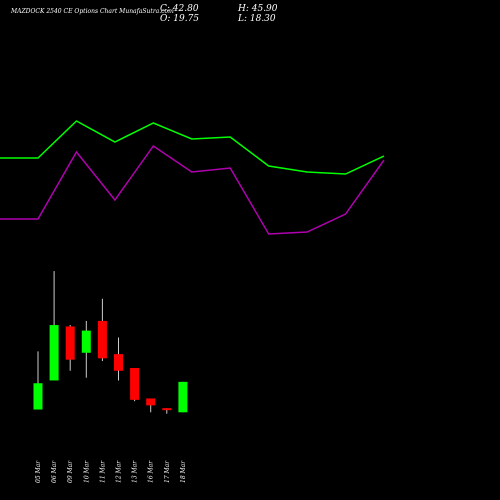 This screenshot has width=500, height=500. What do you see at coordinates (258, 9) in the screenshot?
I see `high-value: H: 45.90` at bounding box center [258, 9].